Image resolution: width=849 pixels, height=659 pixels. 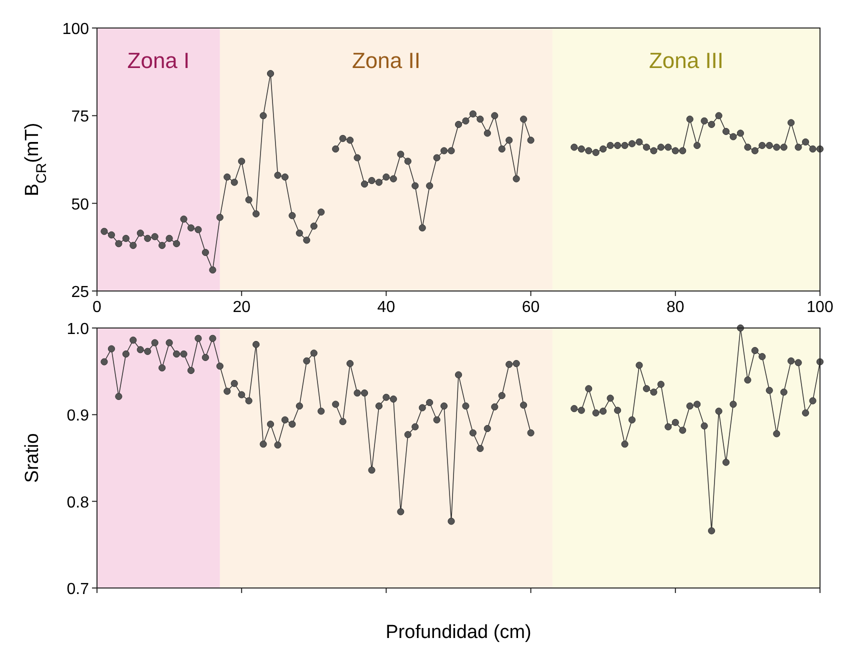 I want to click on x-tick-label: 100, so click(x=820, y=307).